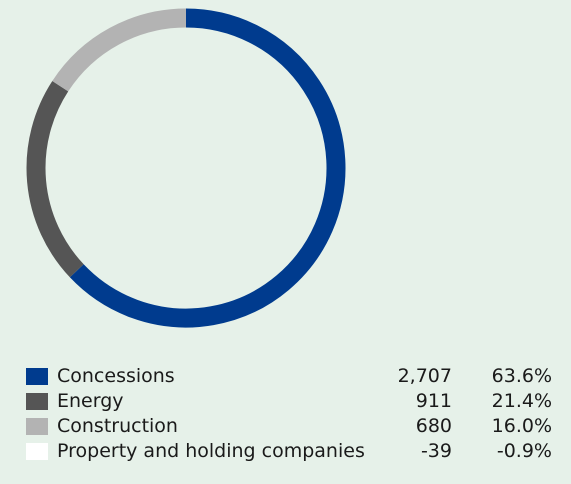 The height and width of the screenshot is (484, 571). I want to click on legend-percent-property: -0.9%, so click(524, 451).